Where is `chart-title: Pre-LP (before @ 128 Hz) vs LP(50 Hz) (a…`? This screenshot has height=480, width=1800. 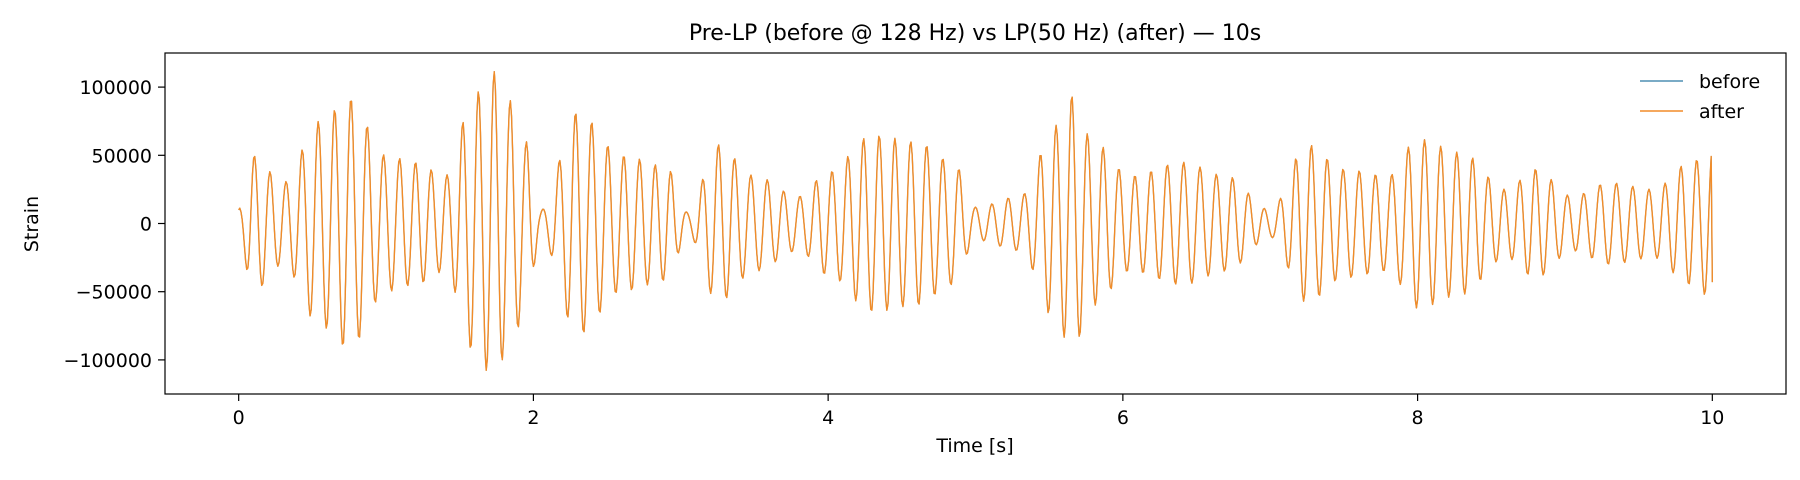
chart-title: Pre-LP (before @ 128 Hz) vs LP(50 Hz) (a… is located at coordinates (975, 33).